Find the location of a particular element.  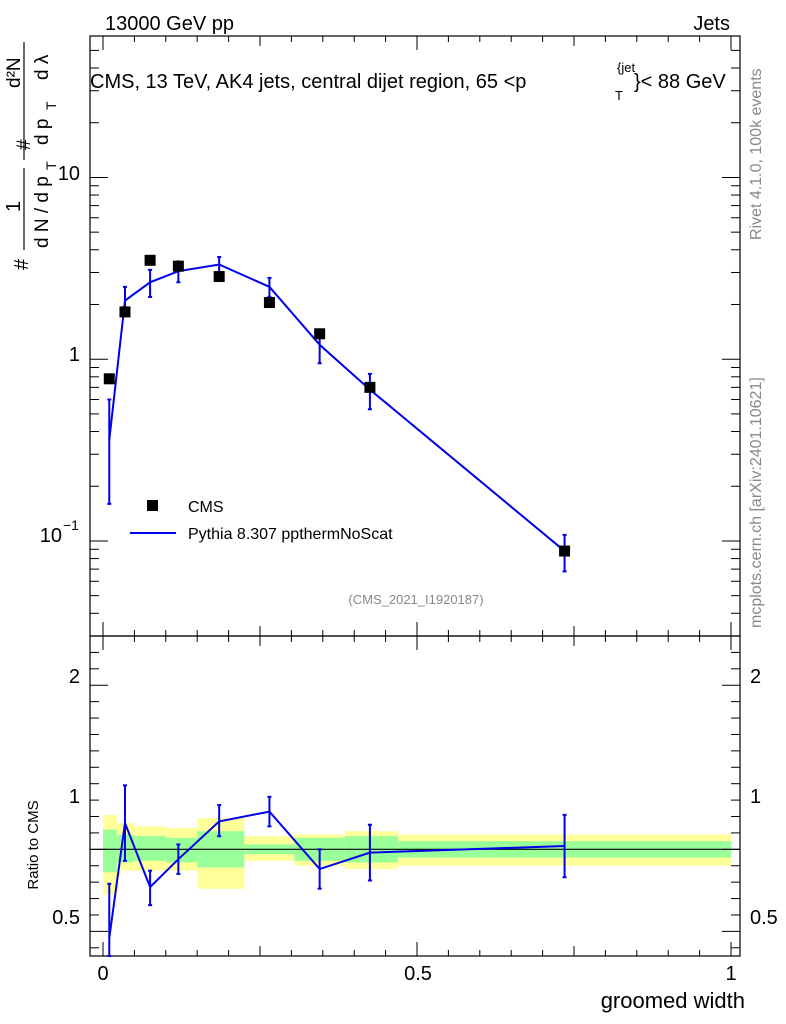

ylabel-dl: d λ is located at coordinates (42, 67).